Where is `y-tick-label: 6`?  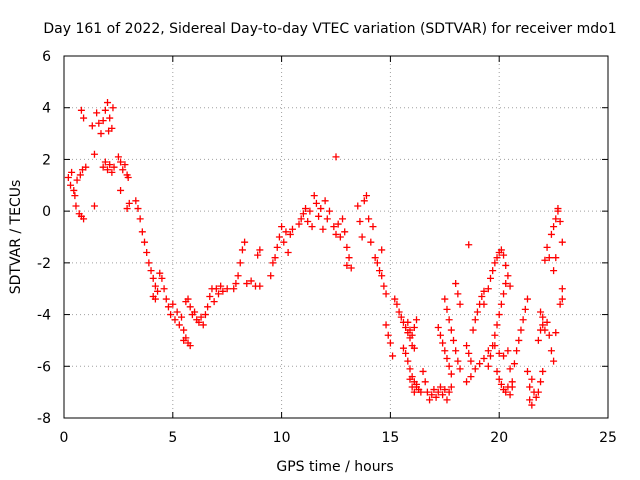 y-tick-label: 6 is located at coordinates (46, 57).